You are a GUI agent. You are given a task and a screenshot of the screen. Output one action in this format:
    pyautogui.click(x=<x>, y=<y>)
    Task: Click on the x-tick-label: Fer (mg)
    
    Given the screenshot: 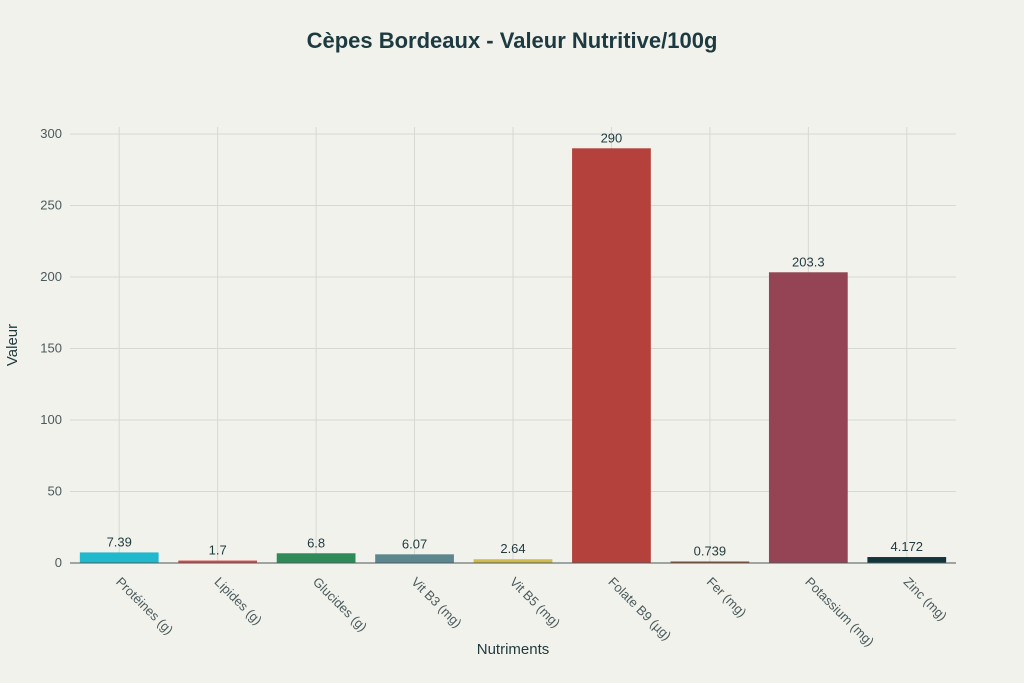 What is the action you would take?
    pyautogui.click(x=727, y=597)
    